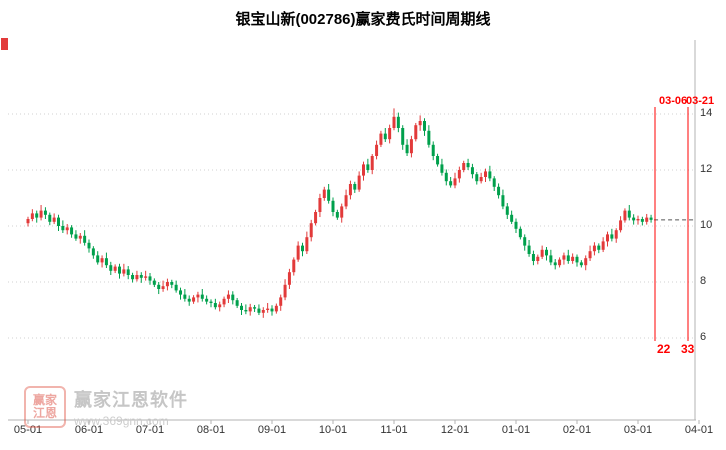 This screenshot has height=450, width=726. I want to click on x-axis-tick-label: 03-01, so click(638, 430).